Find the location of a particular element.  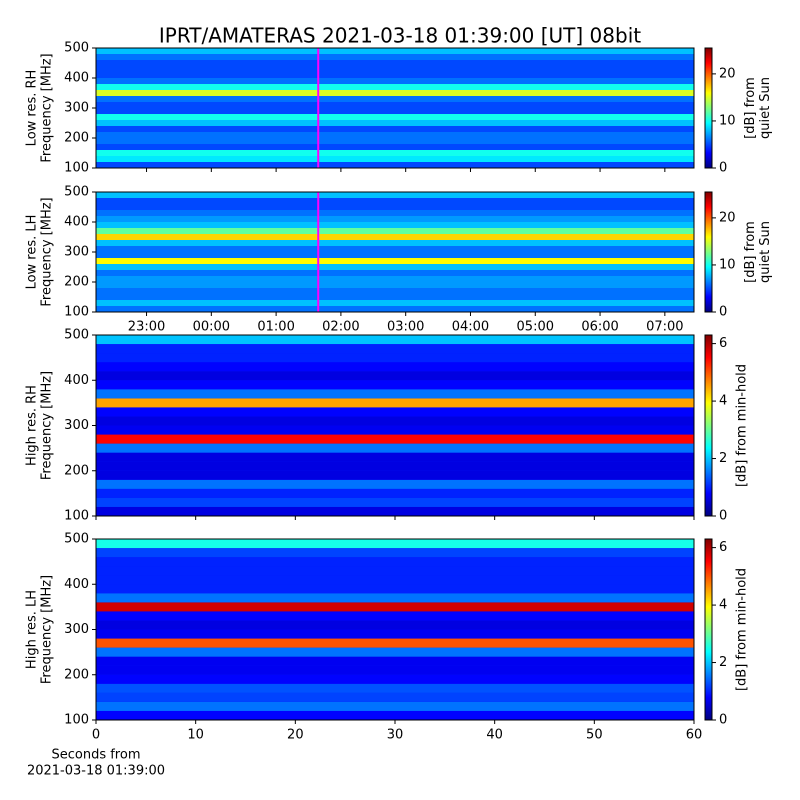

y-axis-label: Low res. LH is located at coordinates (32, 252).